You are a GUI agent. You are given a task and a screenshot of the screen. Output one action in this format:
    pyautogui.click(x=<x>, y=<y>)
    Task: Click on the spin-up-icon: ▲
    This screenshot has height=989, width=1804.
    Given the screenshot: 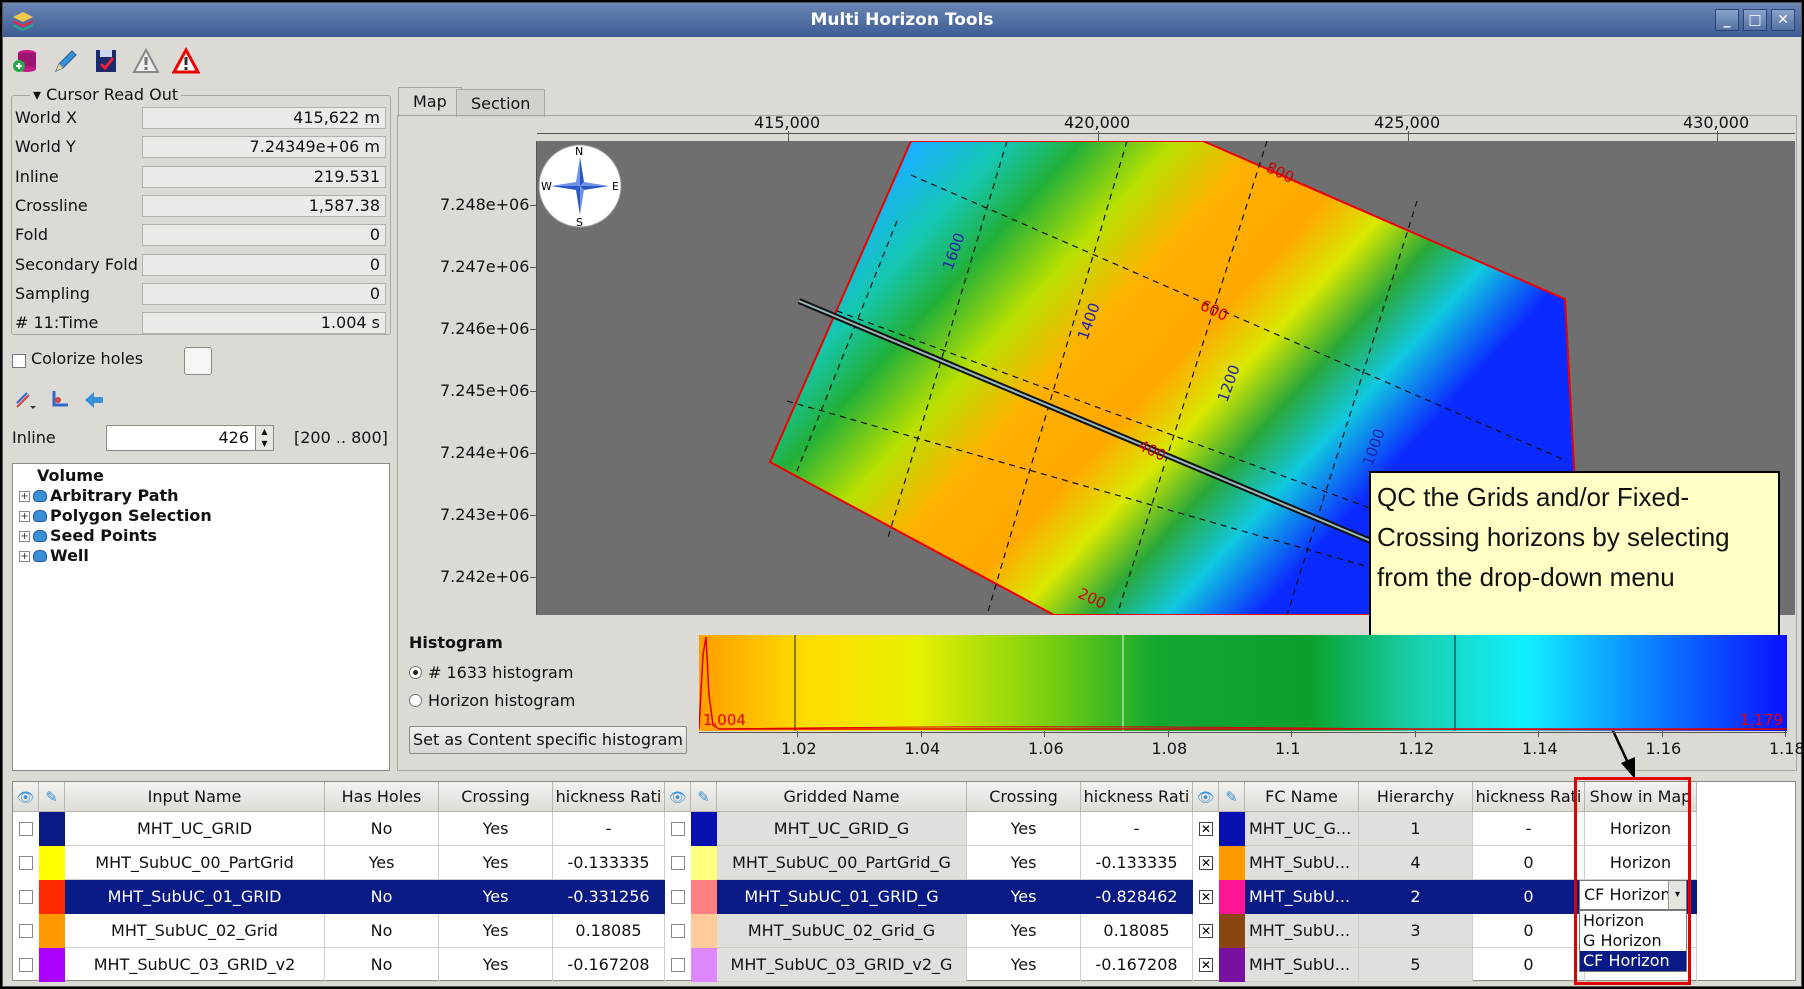 What is the action you would take?
    pyautogui.click(x=264, y=432)
    